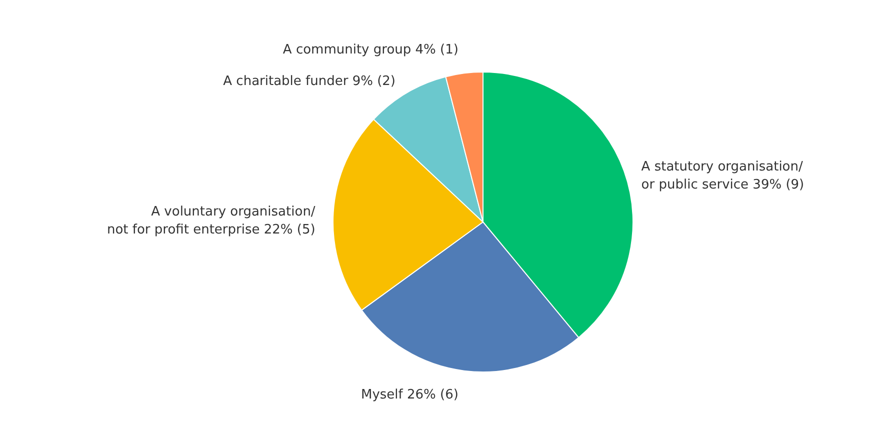 The width and height of the screenshot is (891, 432). I want to click on slice-label: Myself 26% (6), so click(409, 395).